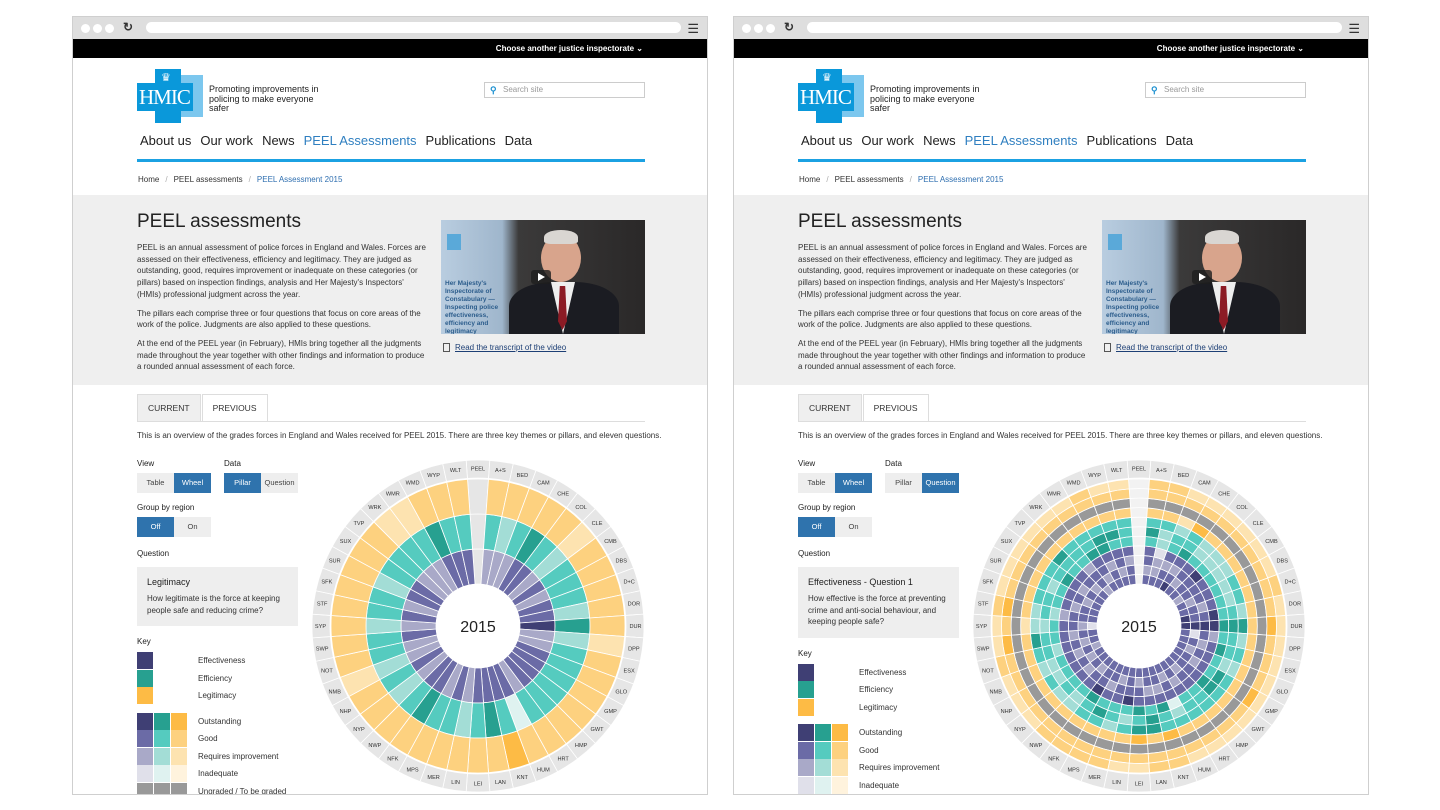 This screenshot has width=1440, height=810. I want to click on transcript-link-text: Read the transcript of the video, so click(511, 347).